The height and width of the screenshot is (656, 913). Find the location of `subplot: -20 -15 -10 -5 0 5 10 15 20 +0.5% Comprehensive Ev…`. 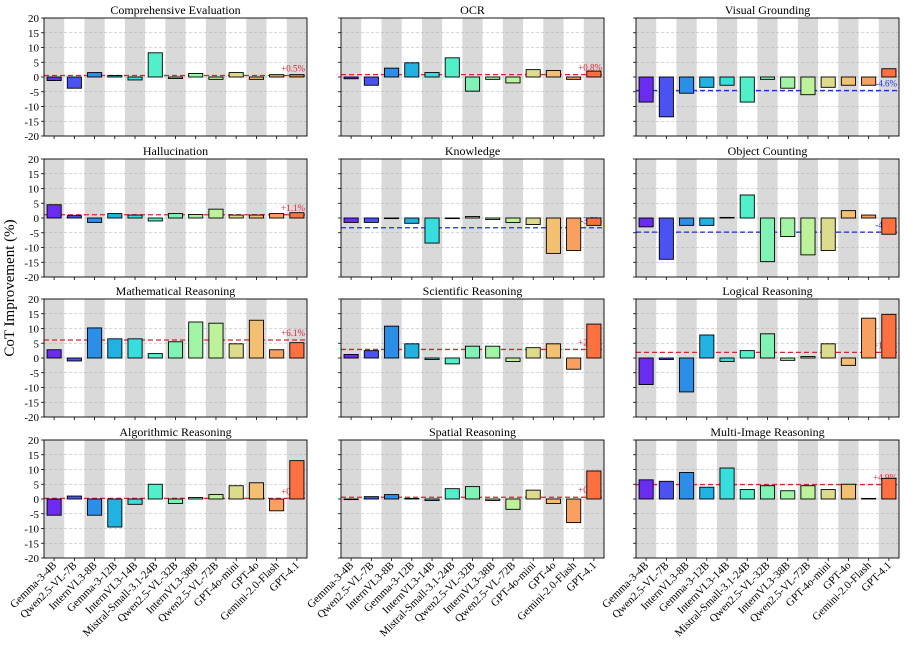

subplot: -20 -15 -10 -5 0 5 10 15 20 +0.5% Comprehensive Ev… is located at coordinates (166, 73).